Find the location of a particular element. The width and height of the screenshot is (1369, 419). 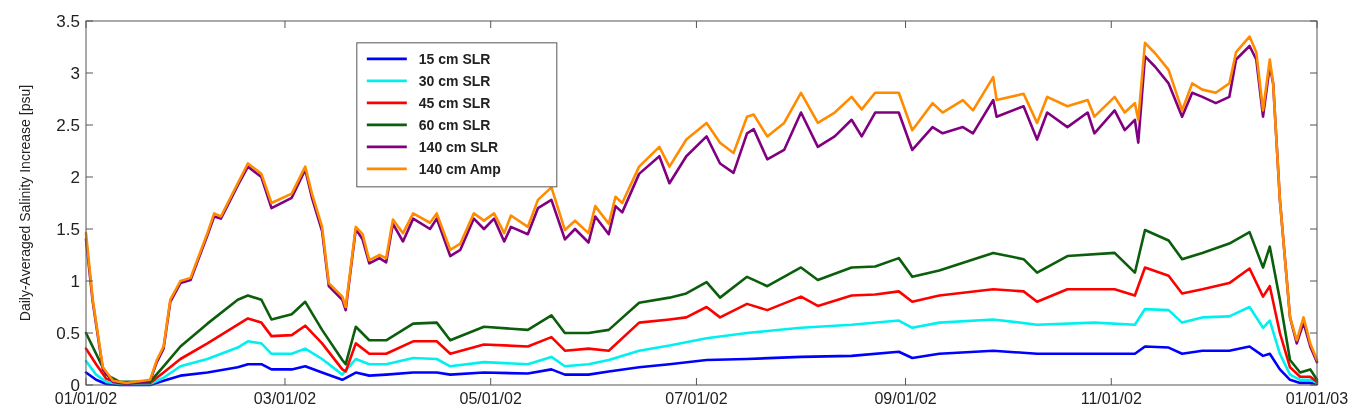

legend-label: 15 cm SLR is located at coordinates (454, 58).